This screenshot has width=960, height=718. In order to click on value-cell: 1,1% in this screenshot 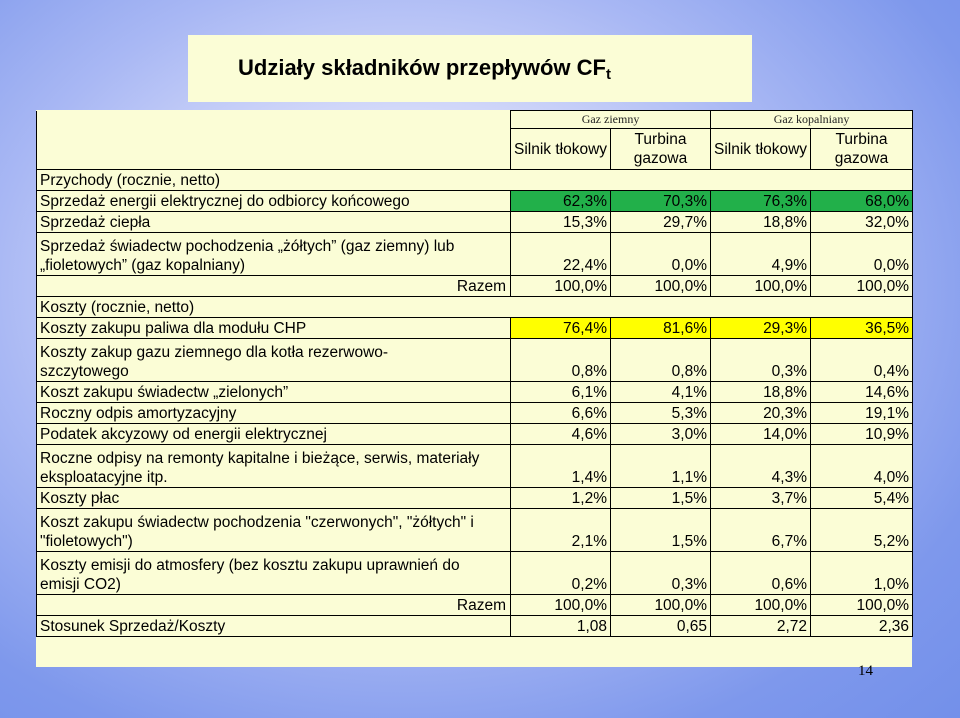, I will do `click(660, 466)`.